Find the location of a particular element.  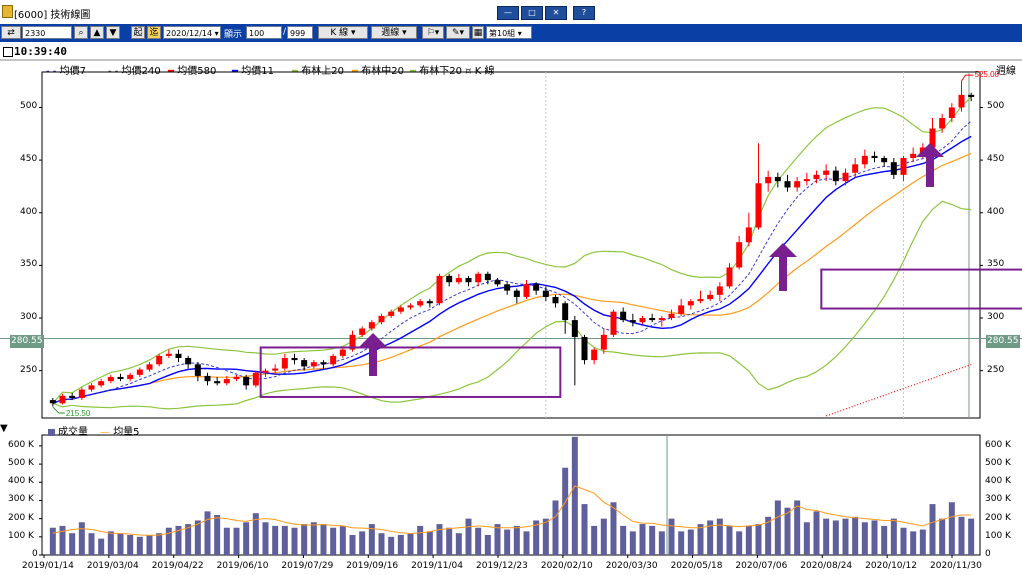

help-button: ? is located at coordinates (584, 13).